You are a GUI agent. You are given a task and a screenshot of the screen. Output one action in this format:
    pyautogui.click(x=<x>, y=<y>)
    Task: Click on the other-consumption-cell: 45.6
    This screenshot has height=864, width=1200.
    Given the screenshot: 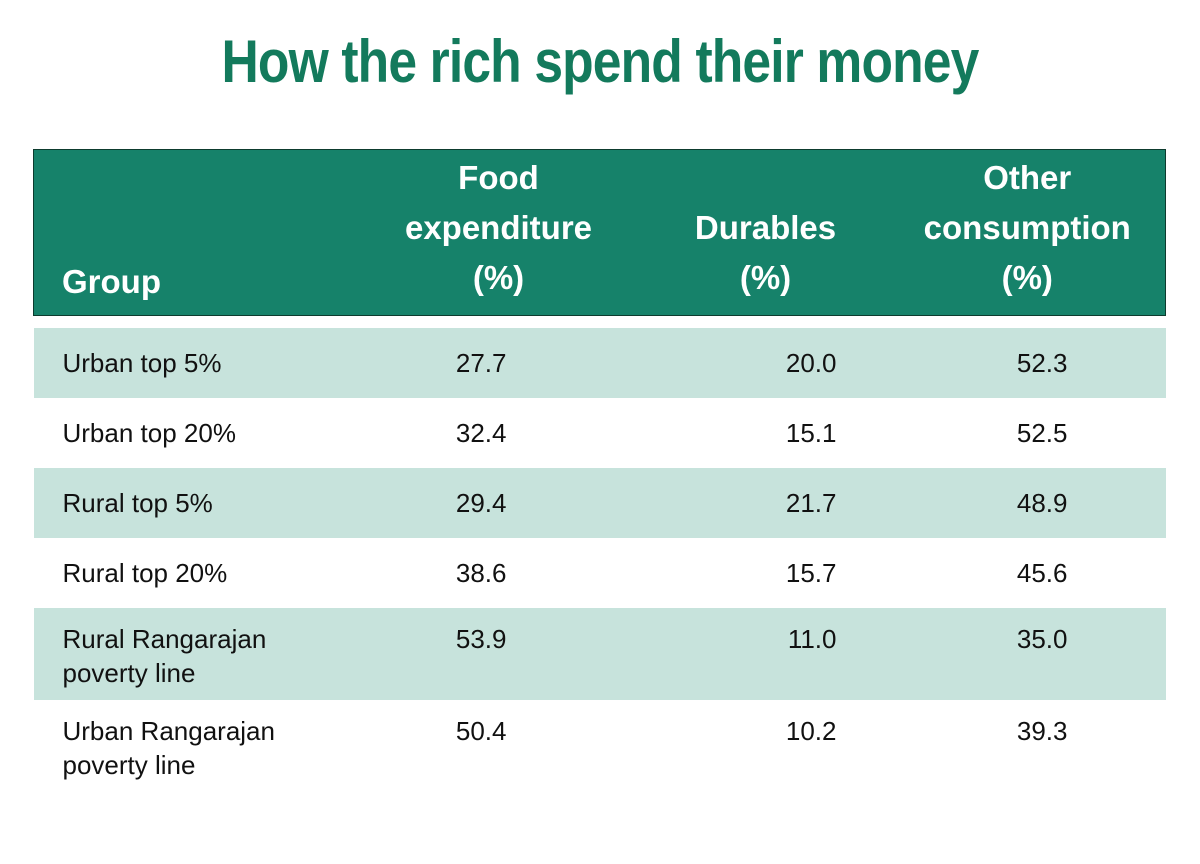 What is the action you would take?
    pyautogui.click(x=1042, y=573)
    